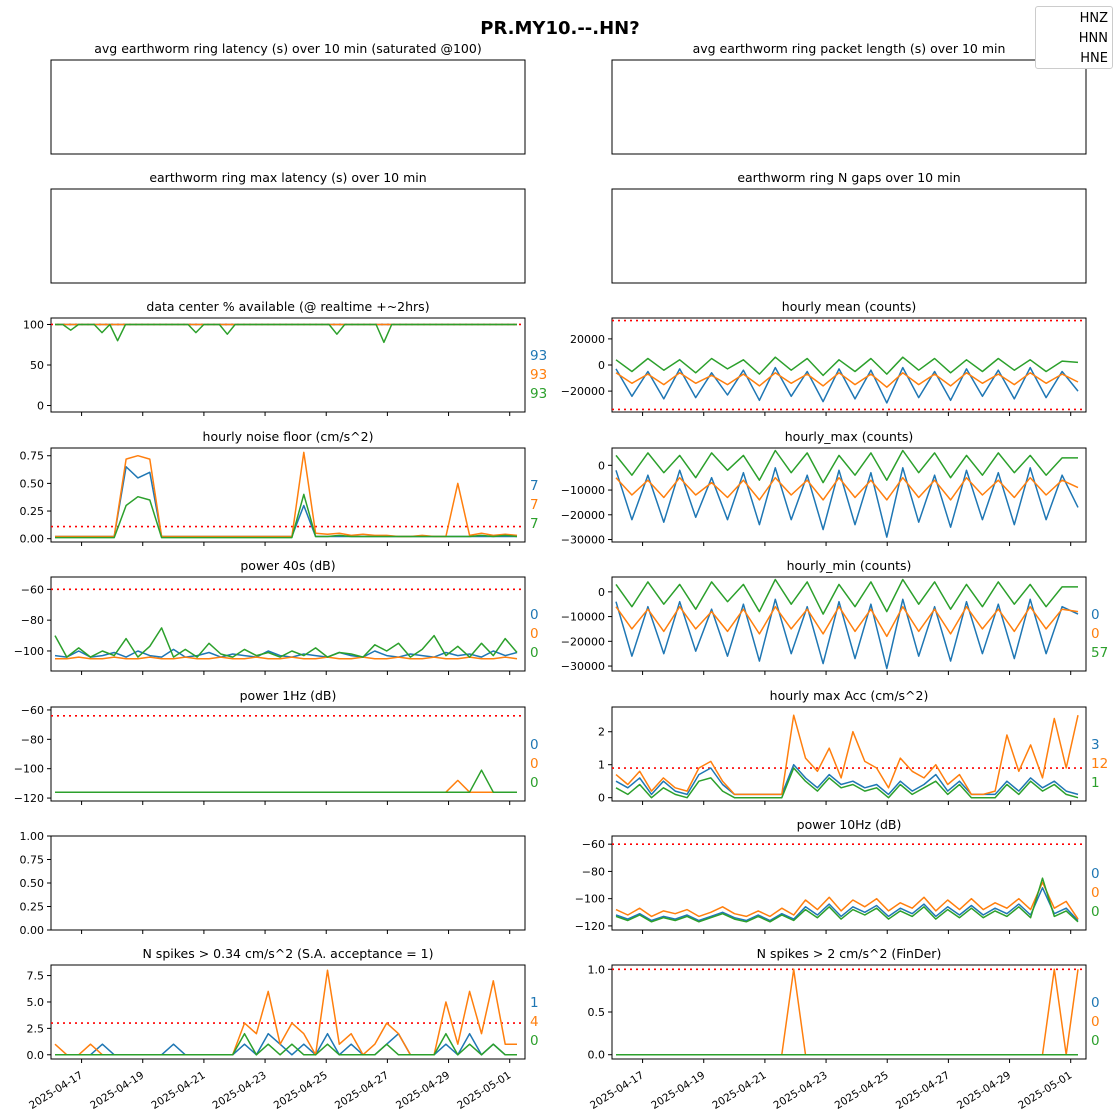 Image resolution: width=1120 pixels, height=1120 pixels. Describe the element at coordinates (617, 1090) in the screenshot. I see `spikes-2-xtick-label-0: 2025-04-17` at that location.